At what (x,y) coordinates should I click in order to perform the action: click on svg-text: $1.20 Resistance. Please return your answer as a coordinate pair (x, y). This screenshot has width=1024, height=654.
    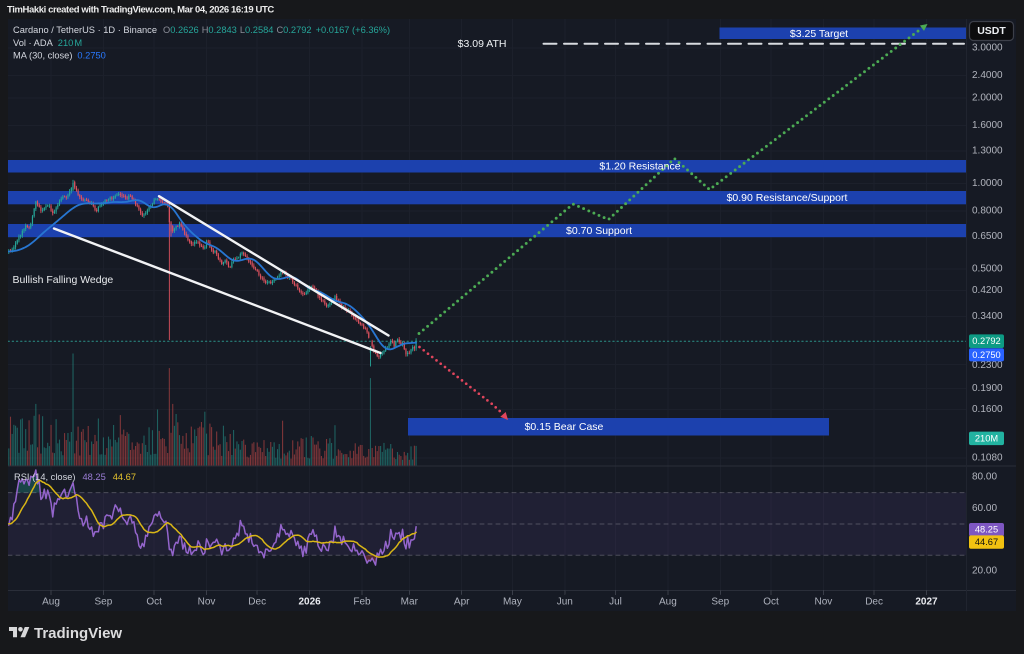
    Looking at the image, I should click on (639, 166).